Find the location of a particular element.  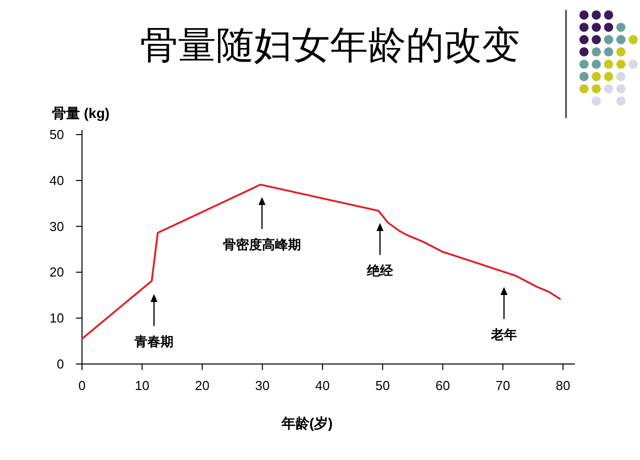

chart-title: 骨量随妇女年龄的改变 is located at coordinates (330, 46).